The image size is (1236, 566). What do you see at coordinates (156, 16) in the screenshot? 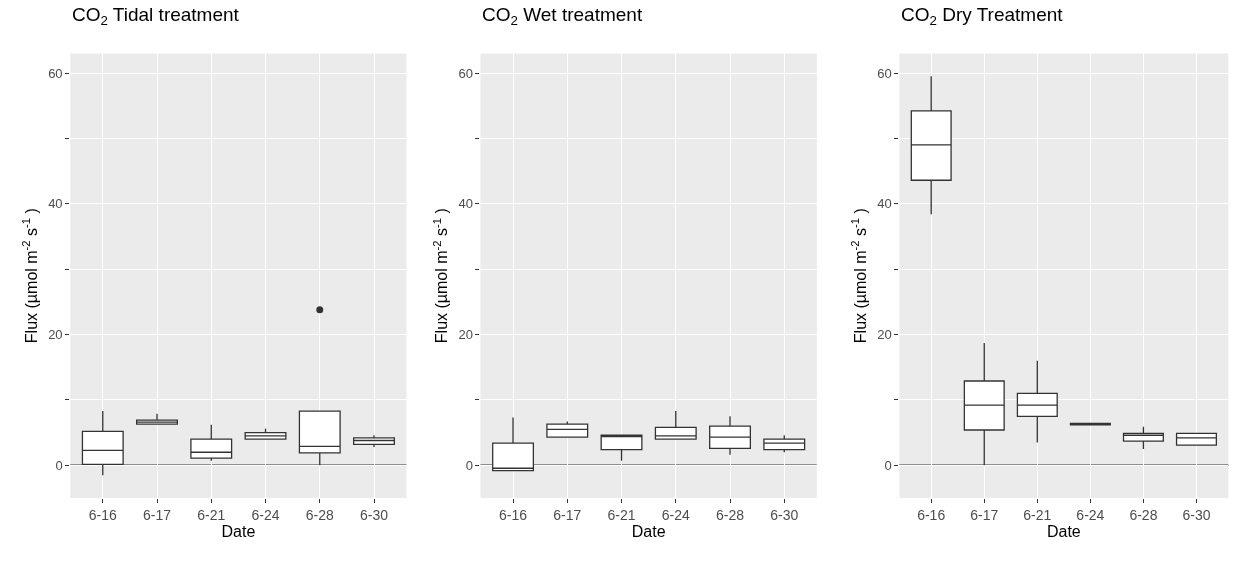
I see `chart-title: CO$_{2}$ Tidal treatment` at bounding box center [156, 16].